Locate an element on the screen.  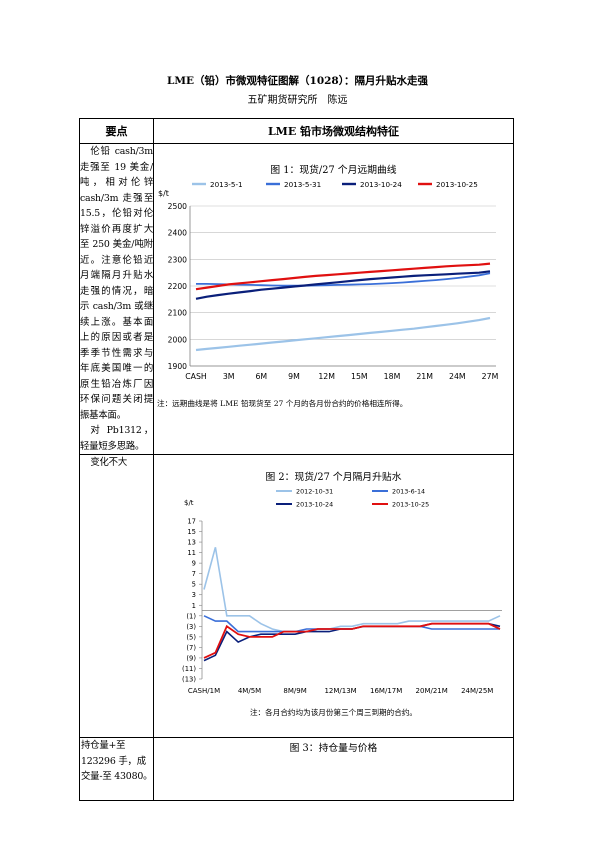
chart3-cell: 图 3：持仓量与价格 is located at coordinates (333, 769).